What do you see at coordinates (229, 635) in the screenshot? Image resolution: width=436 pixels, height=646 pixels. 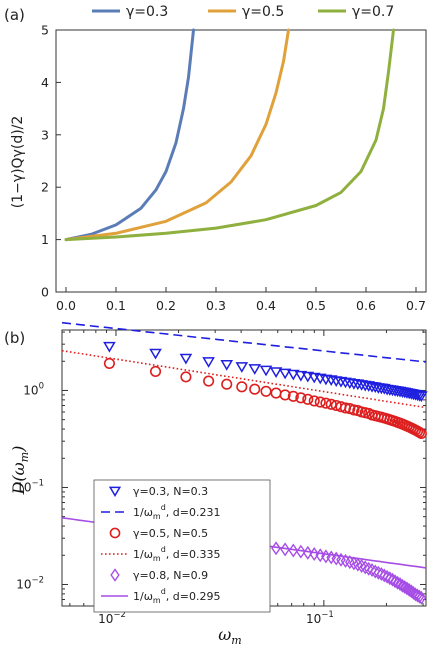 I see `panel-b-x-axis-label: ωm` at bounding box center [229, 635].